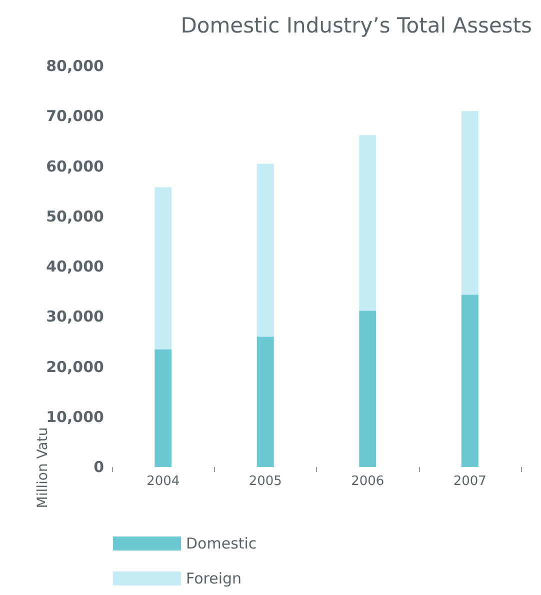 Image resolution: width=541 pixels, height=595 pixels. Describe the element at coordinates (221, 543) in the screenshot. I see `legend-label: Domestic` at that location.